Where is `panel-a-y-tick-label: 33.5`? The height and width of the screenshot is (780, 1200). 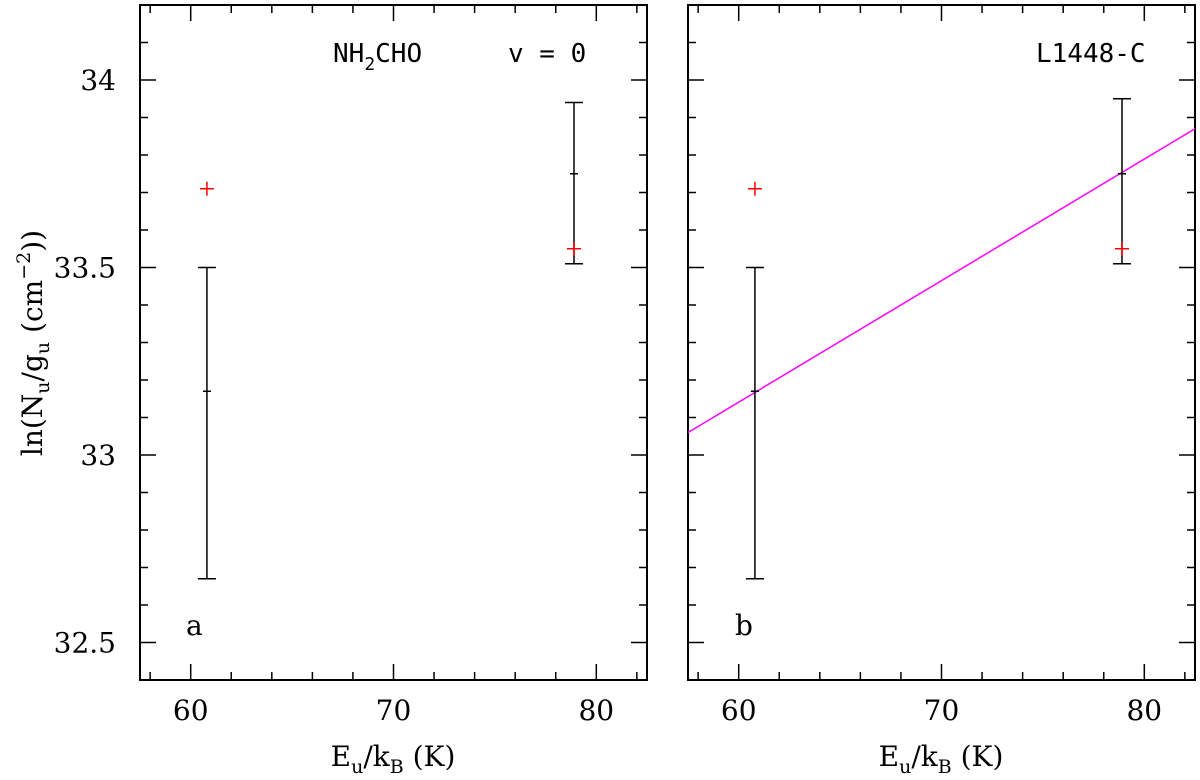 panel-a-y-tick-label: 33.5 is located at coordinates (85, 268).